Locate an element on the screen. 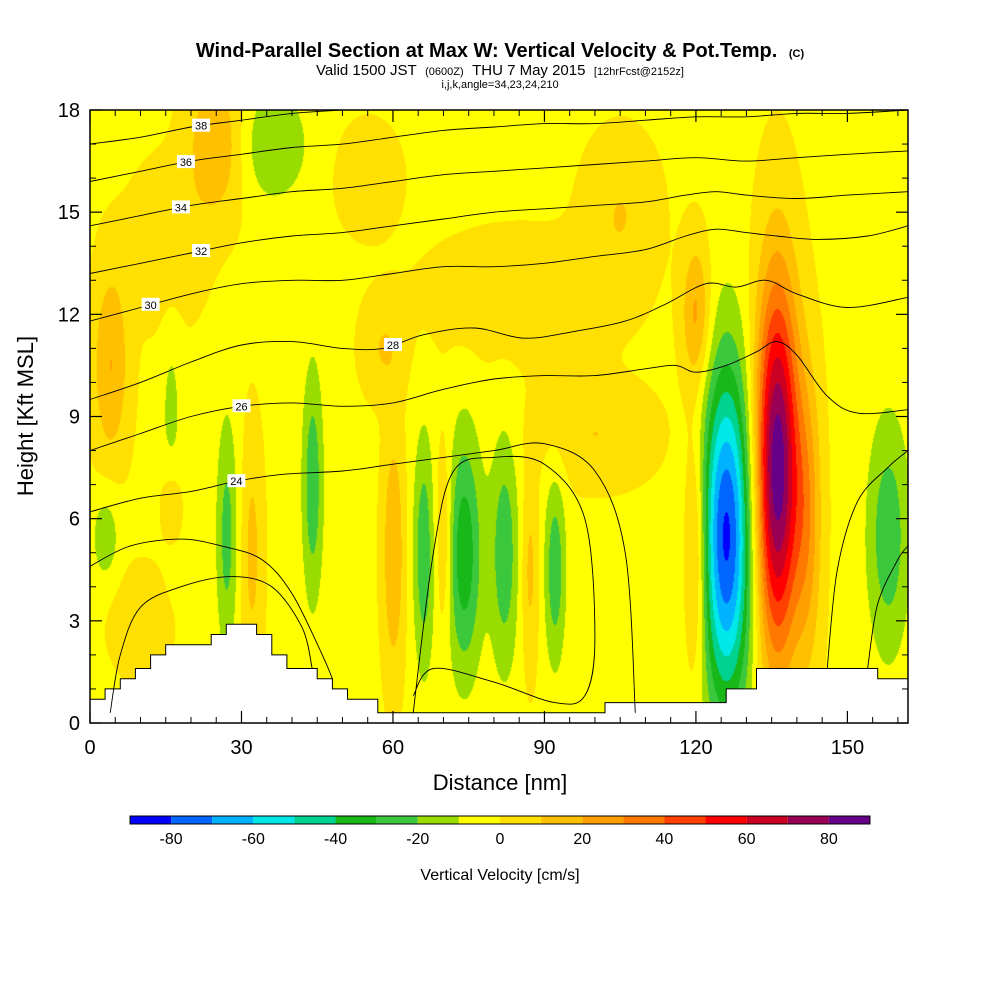 The height and width of the screenshot is (1000, 1000). terrain-layer is located at coordinates (499, 673).